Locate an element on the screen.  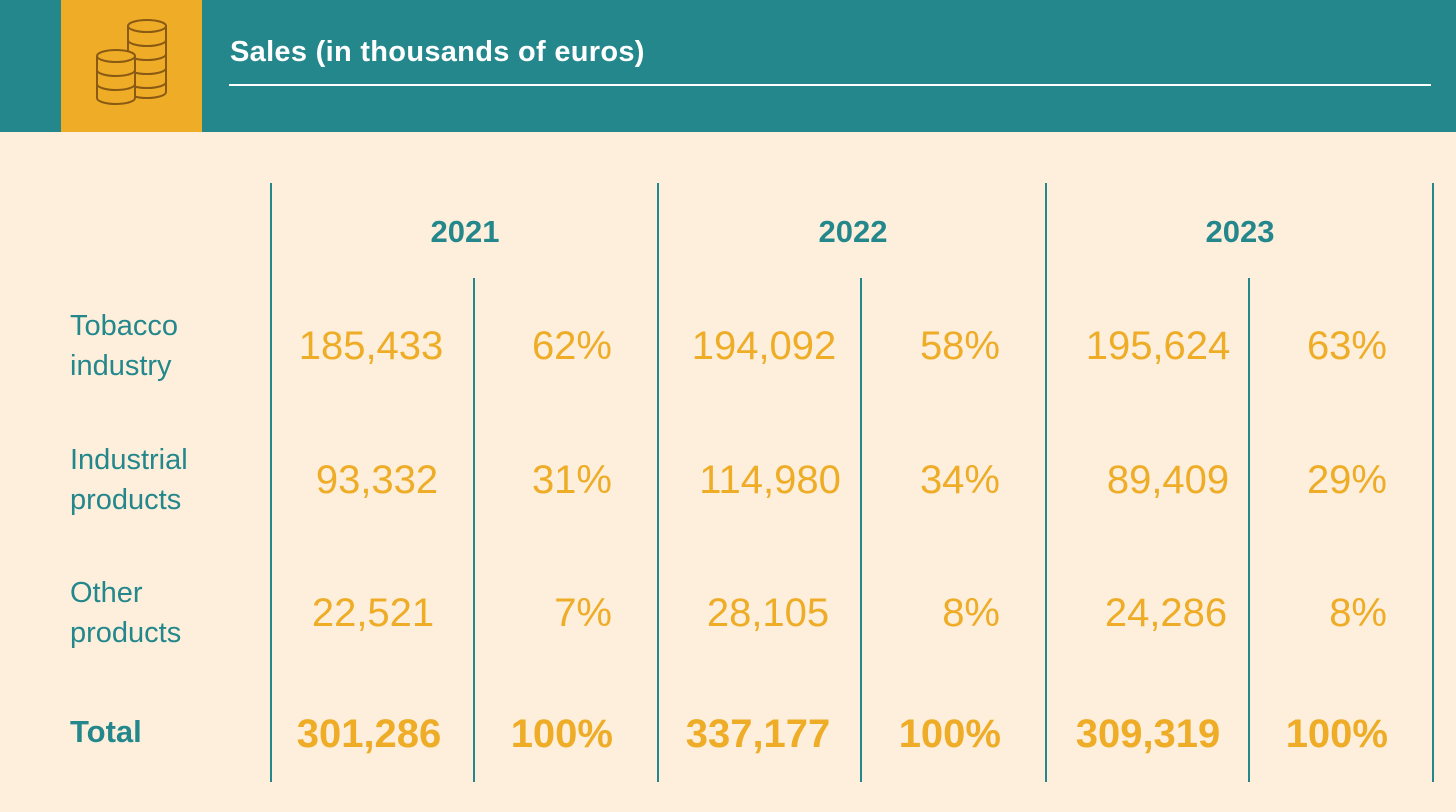
page-title: Sales (in thousands of euros) is located at coordinates (437, 52).